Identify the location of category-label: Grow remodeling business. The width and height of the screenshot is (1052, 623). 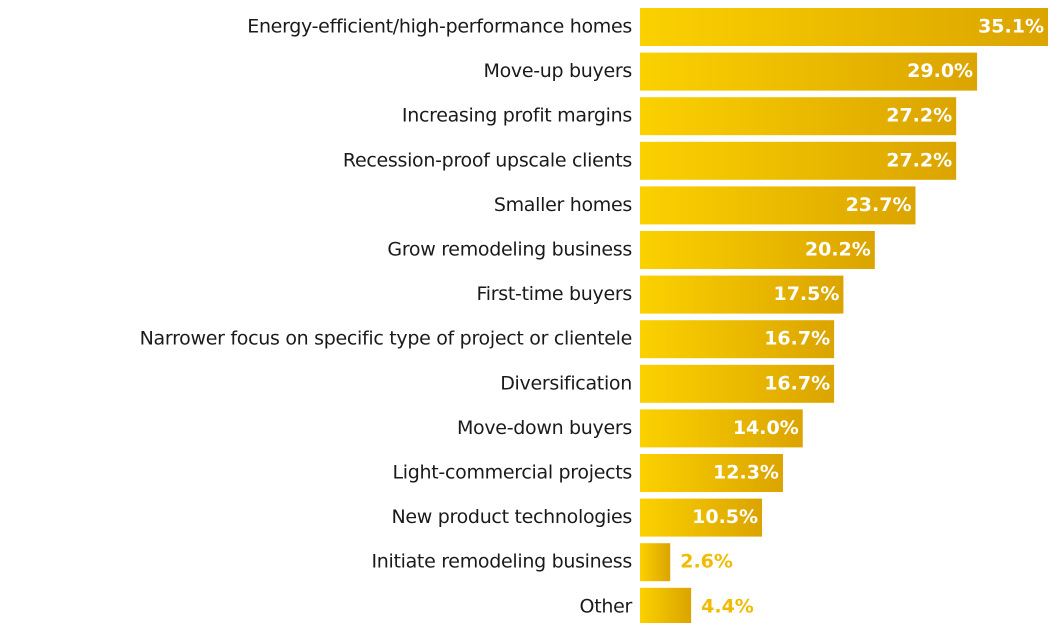
(509, 250).